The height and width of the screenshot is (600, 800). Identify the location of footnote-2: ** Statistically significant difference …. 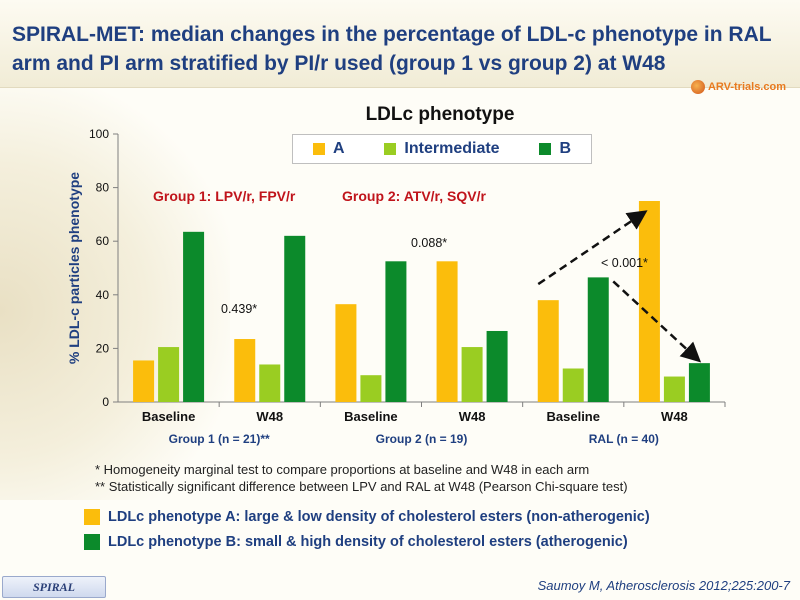
(361, 486).